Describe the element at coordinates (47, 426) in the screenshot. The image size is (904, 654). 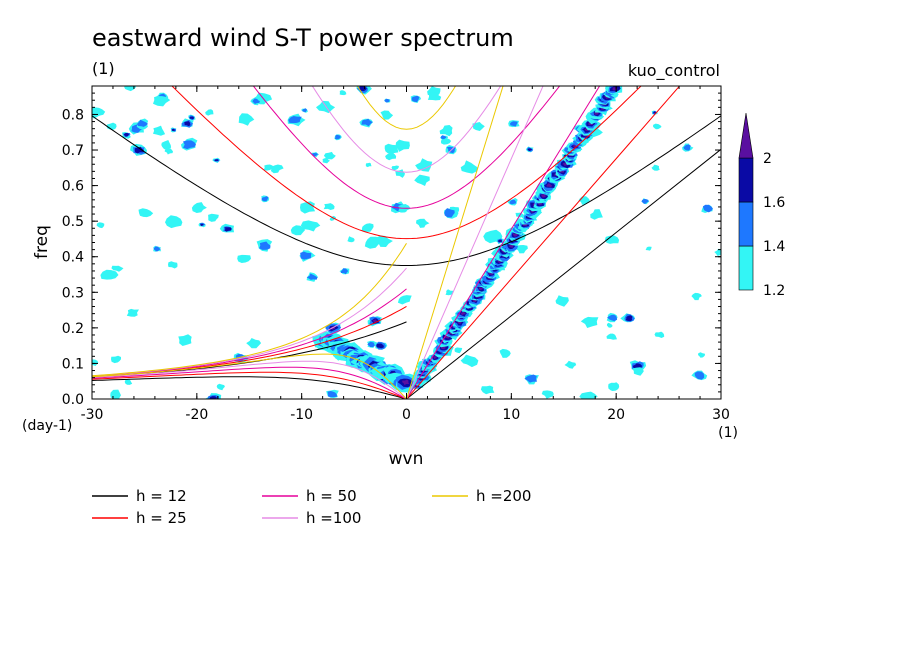
I see `y-axis-unit: (day-1)` at that location.